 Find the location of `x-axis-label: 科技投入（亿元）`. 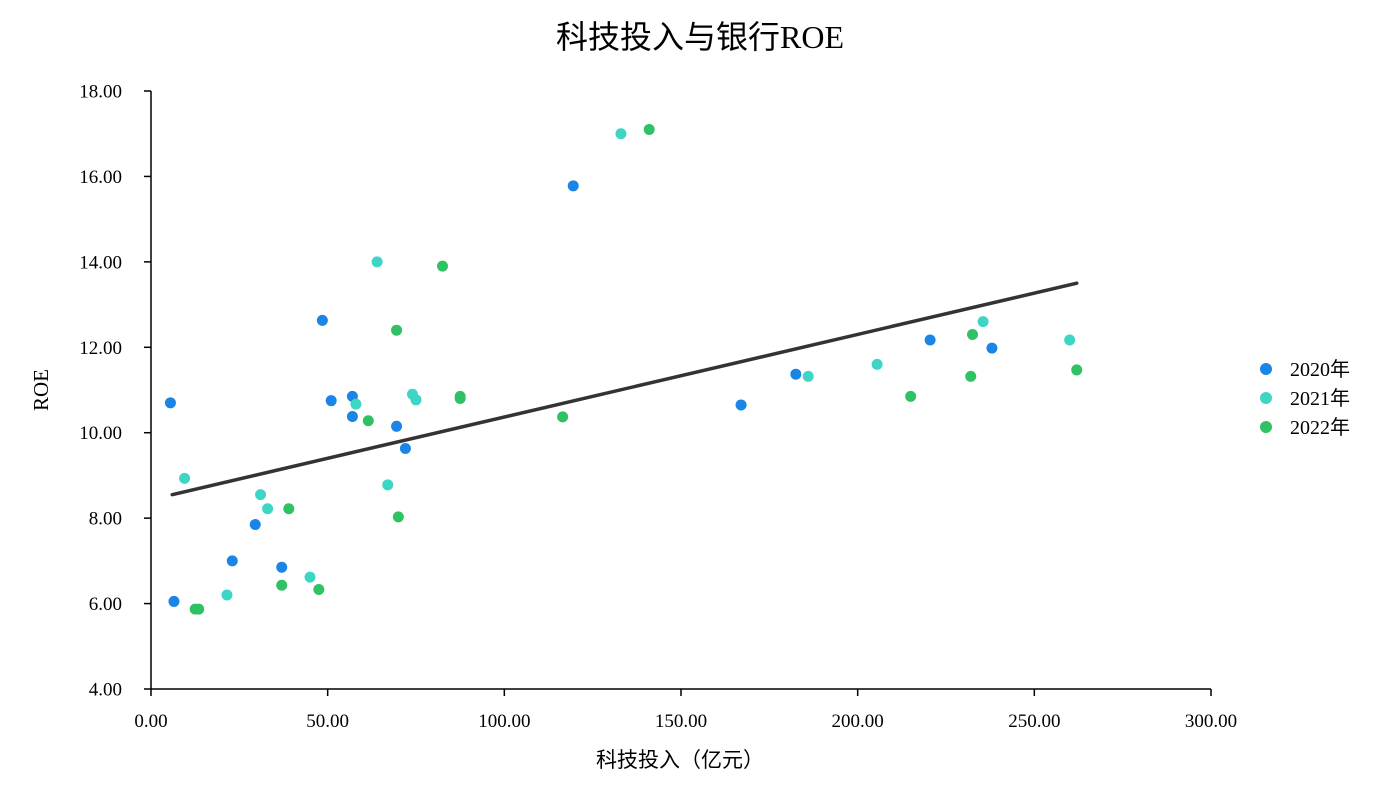

x-axis-label: 科技投入（亿元） is located at coordinates (680, 760).